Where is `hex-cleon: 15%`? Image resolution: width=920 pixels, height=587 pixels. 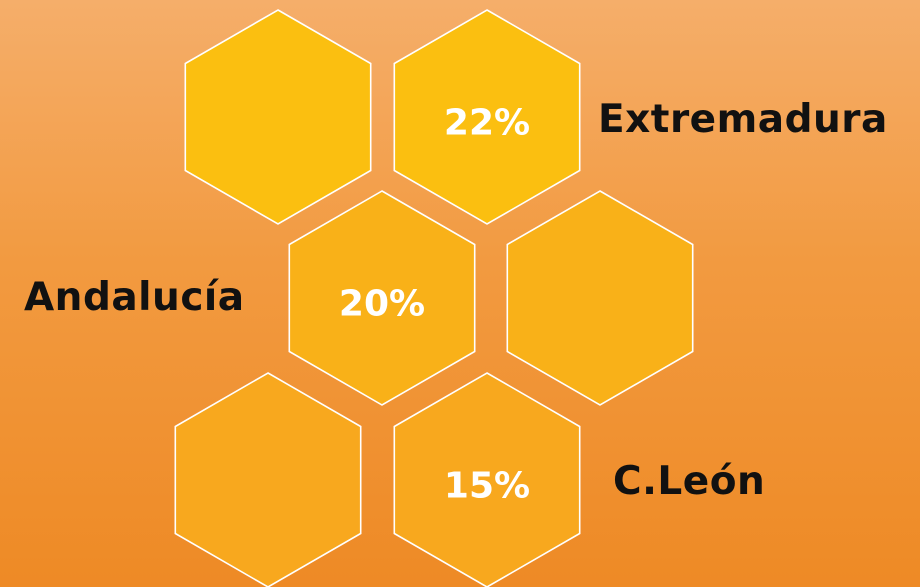
hex-cleon: 15% is located at coordinates (487, 479).